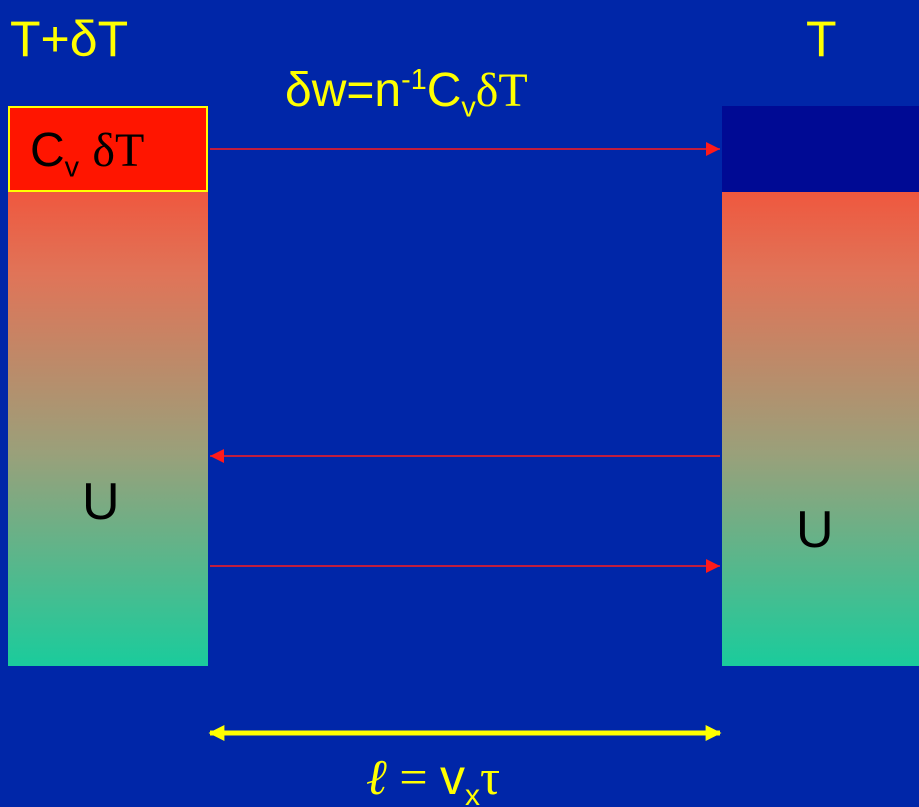  I want to click on right-temperature-text: T, so click(821, 39).